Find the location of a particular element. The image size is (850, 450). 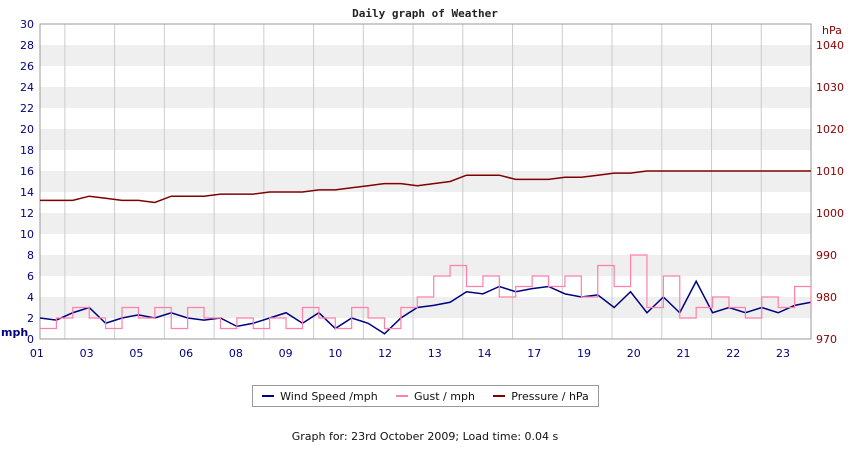

left-tick-label: 24 is located at coordinates (27, 87).